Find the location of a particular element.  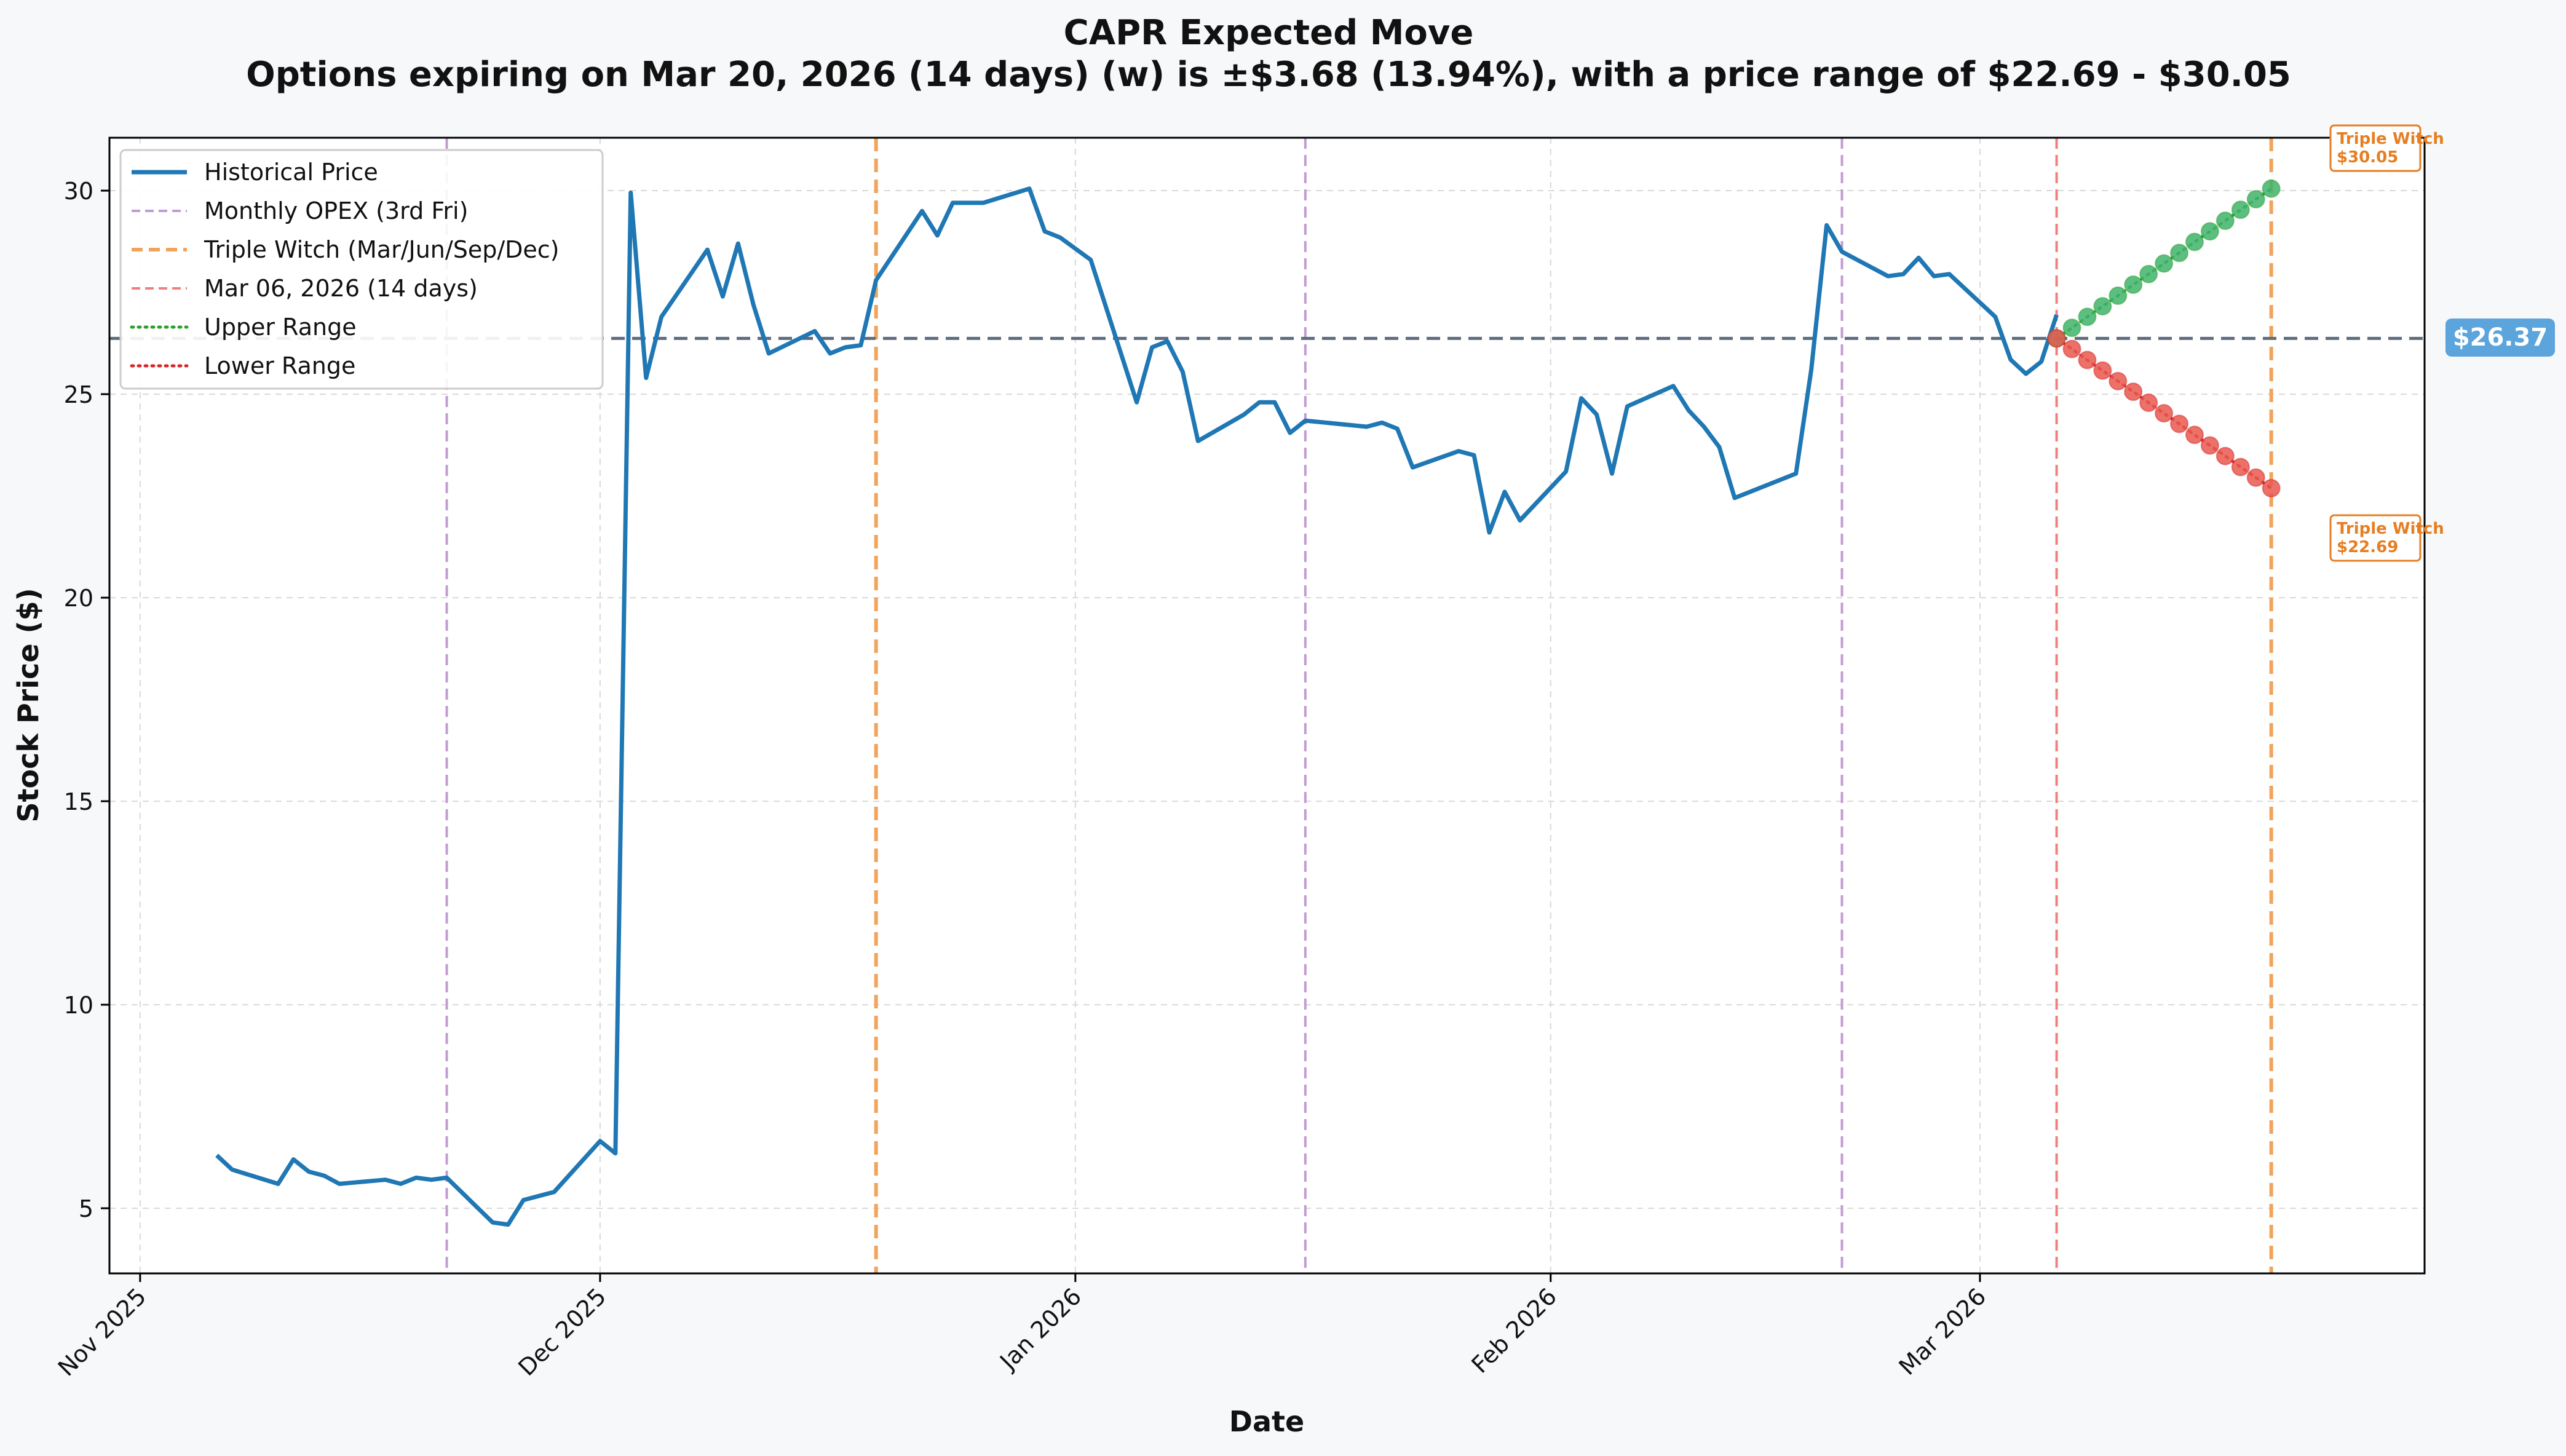

annotation-lower: Triple Witch $22.69 is located at coordinates (2386, 538).